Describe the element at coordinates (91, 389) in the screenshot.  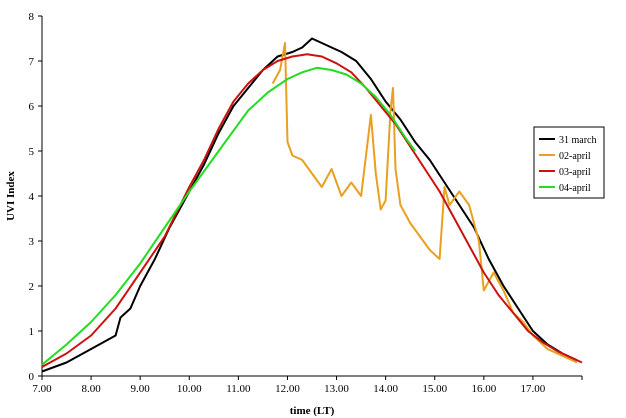
I see `x-tick-label: 8.00` at that location.